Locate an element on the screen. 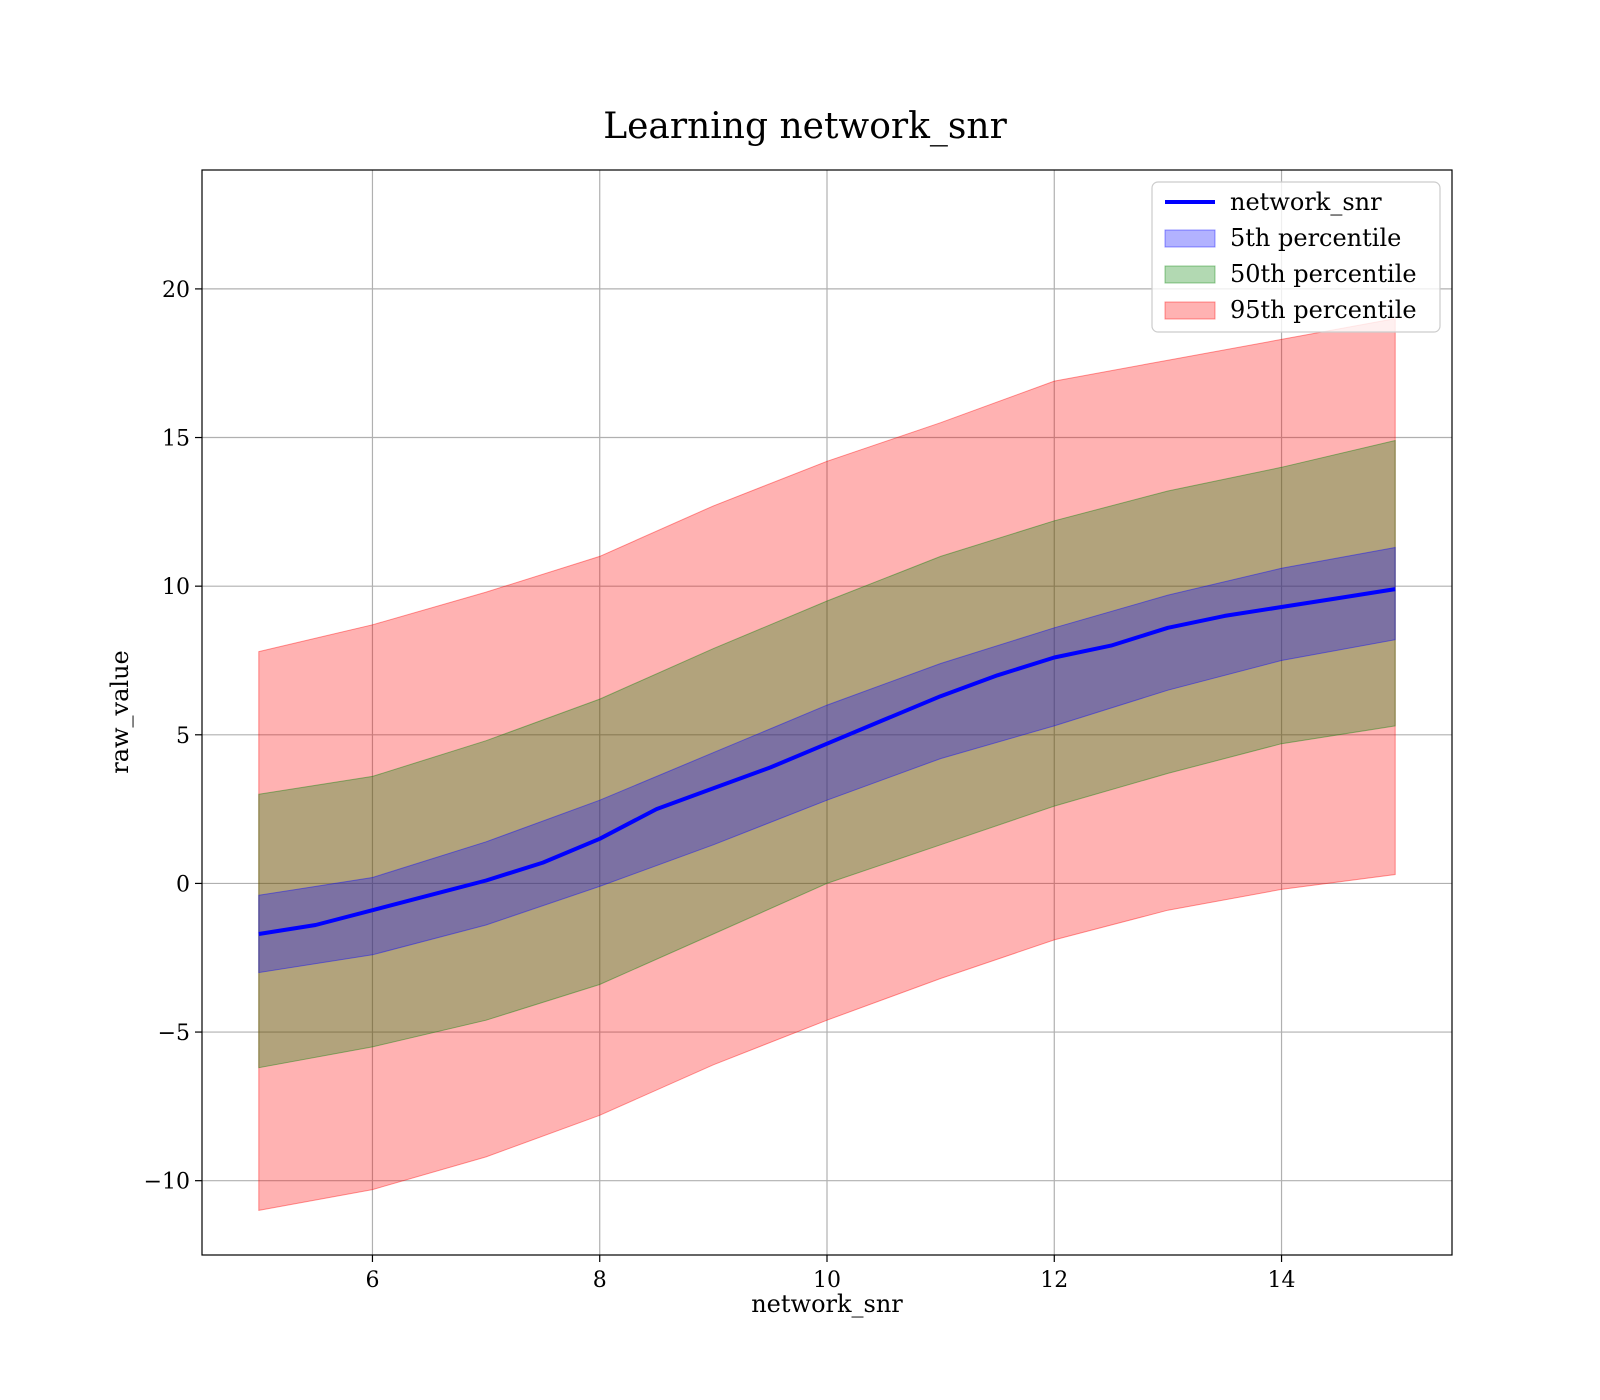 This screenshot has height=1400, width=1600. legend-label: 50th percentile is located at coordinates (1323, 274).